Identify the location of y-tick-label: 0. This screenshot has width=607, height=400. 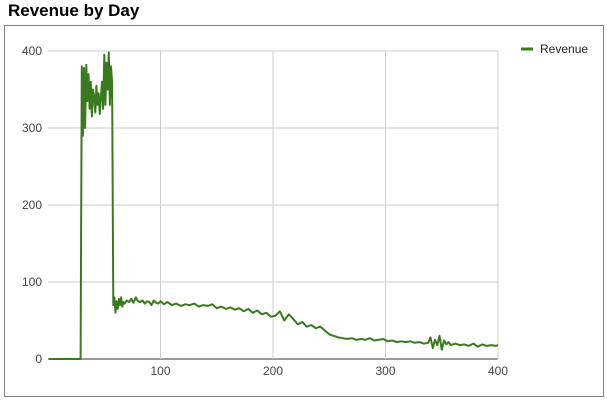
(38, 359).